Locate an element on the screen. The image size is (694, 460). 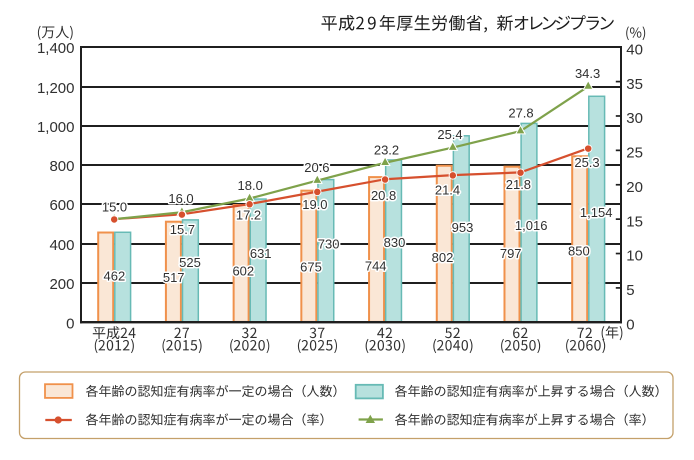
svg-text: 5 is located at coordinates (630, 290).